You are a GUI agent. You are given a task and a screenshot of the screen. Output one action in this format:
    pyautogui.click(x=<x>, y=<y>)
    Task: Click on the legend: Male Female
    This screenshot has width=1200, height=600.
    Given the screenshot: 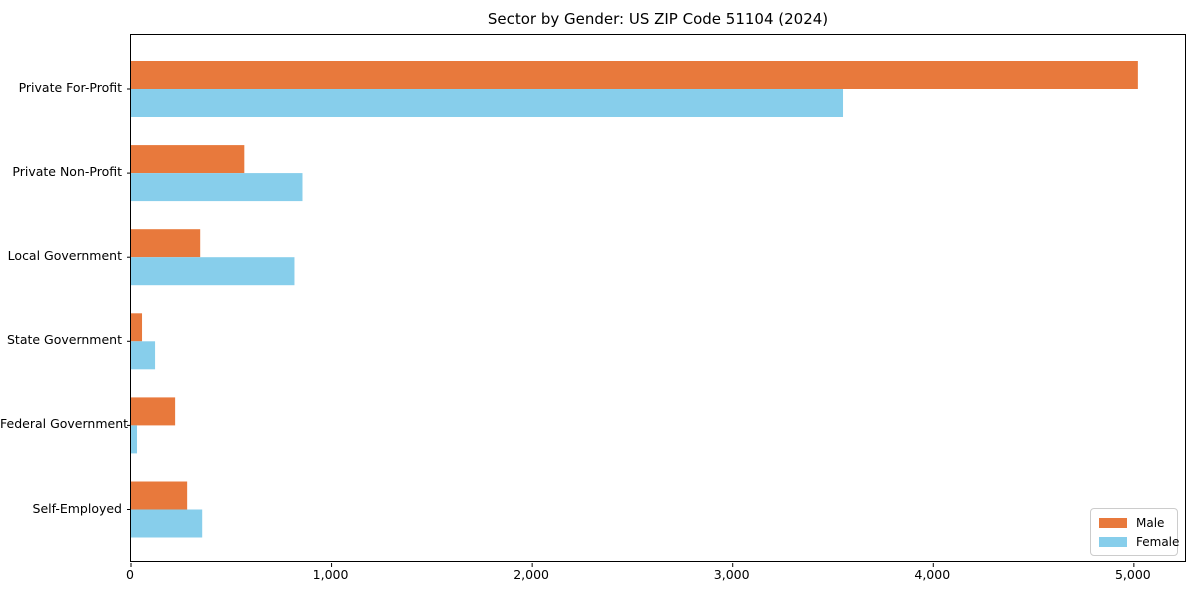 What is the action you would take?
    pyautogui.click(x=1134, y=532)
    